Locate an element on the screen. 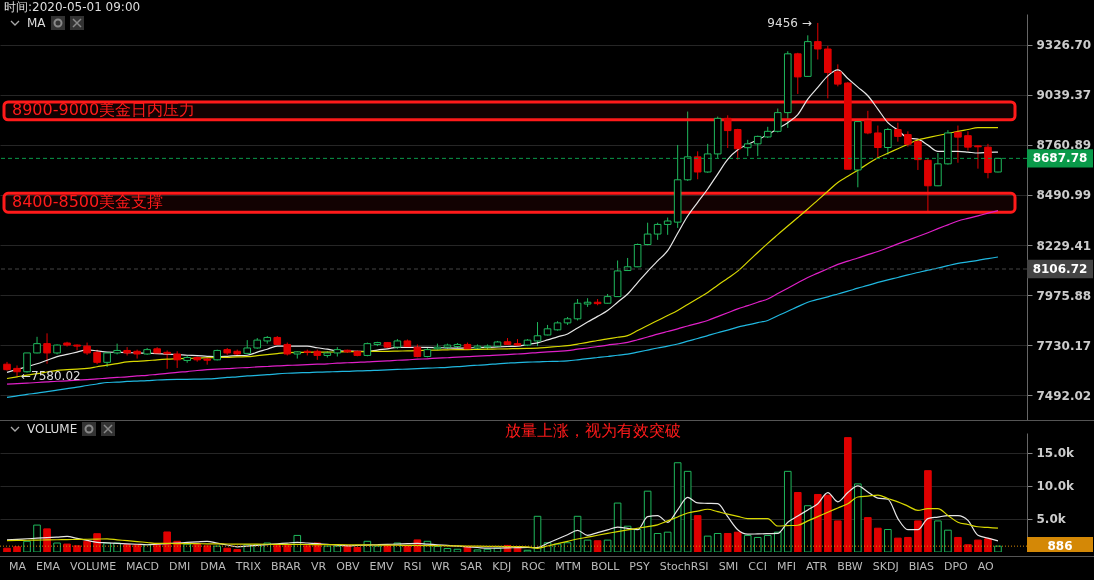 This screenshot has height=580, width=1094. text: SAR is located at coordinates (471, 566).